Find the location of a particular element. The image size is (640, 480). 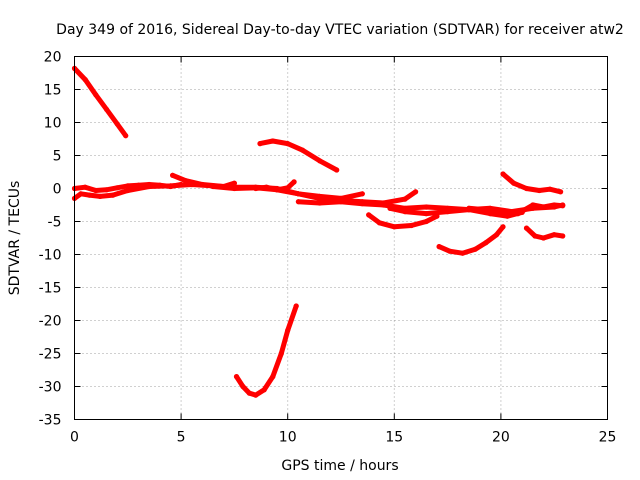

y-tick-label: 5 is located at coordinates (57, 157).